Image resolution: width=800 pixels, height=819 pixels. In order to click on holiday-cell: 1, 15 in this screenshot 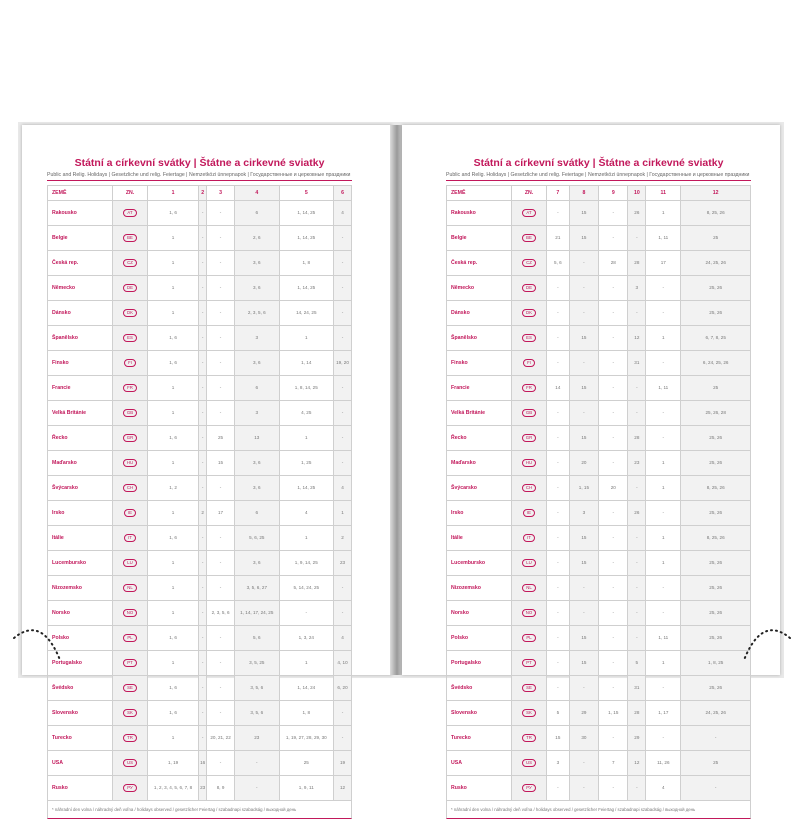, I will do `click(613, 713)`.